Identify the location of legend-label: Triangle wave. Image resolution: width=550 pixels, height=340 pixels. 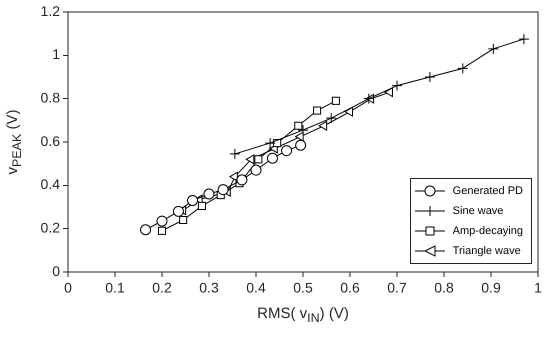
(486, 251).